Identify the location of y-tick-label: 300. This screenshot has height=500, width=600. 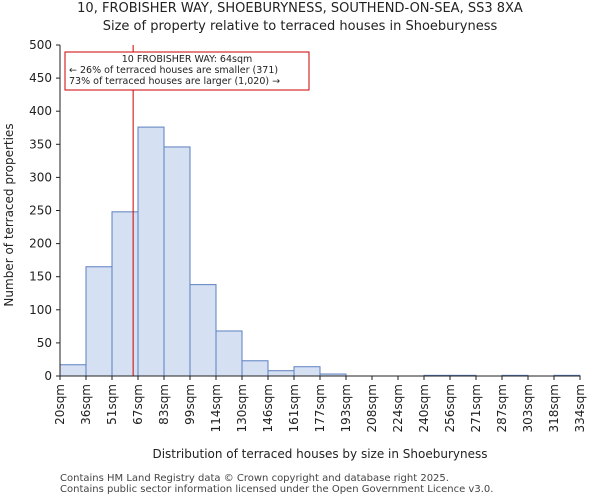
(40, 177).